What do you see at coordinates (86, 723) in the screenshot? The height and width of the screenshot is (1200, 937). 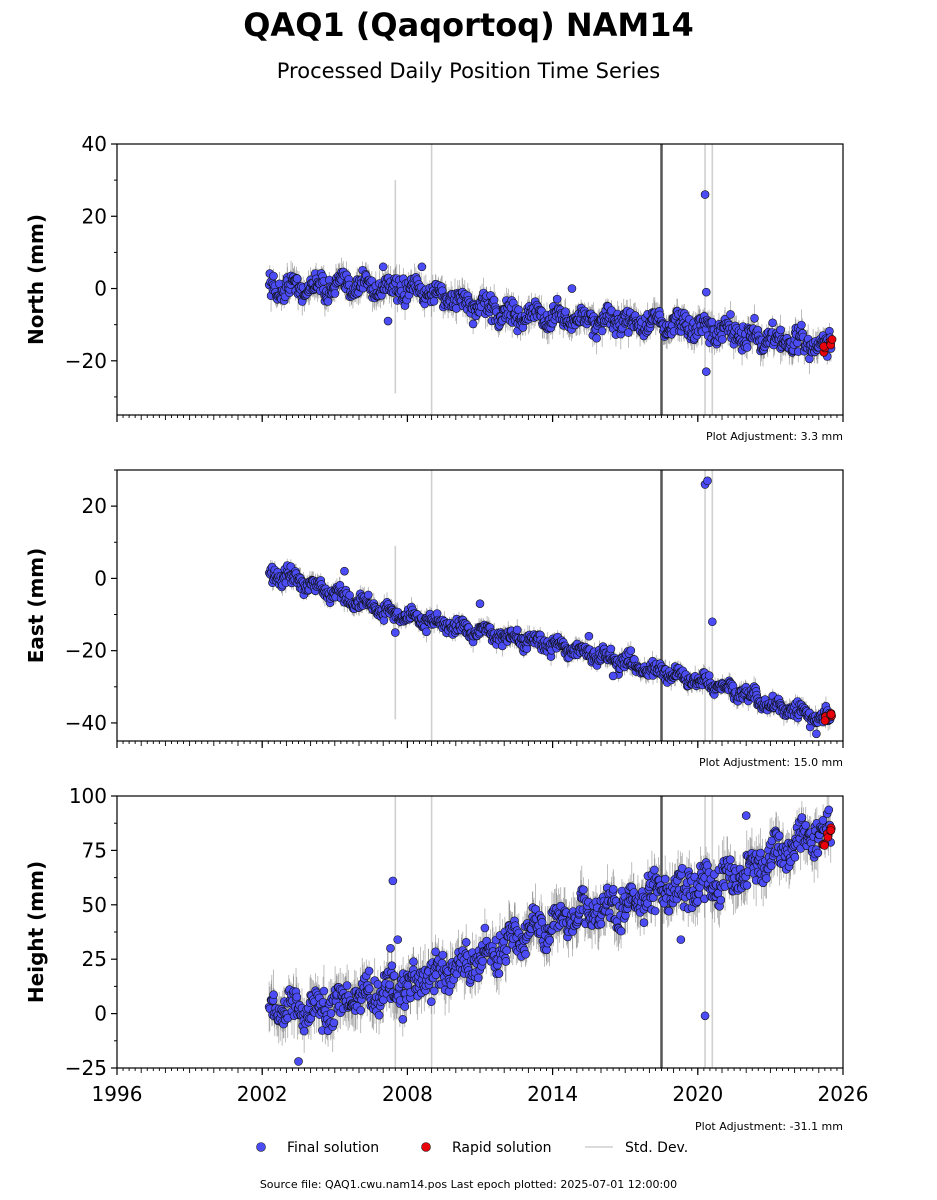 I see `y-tick-label: −40` at bounding box center [86, 723].